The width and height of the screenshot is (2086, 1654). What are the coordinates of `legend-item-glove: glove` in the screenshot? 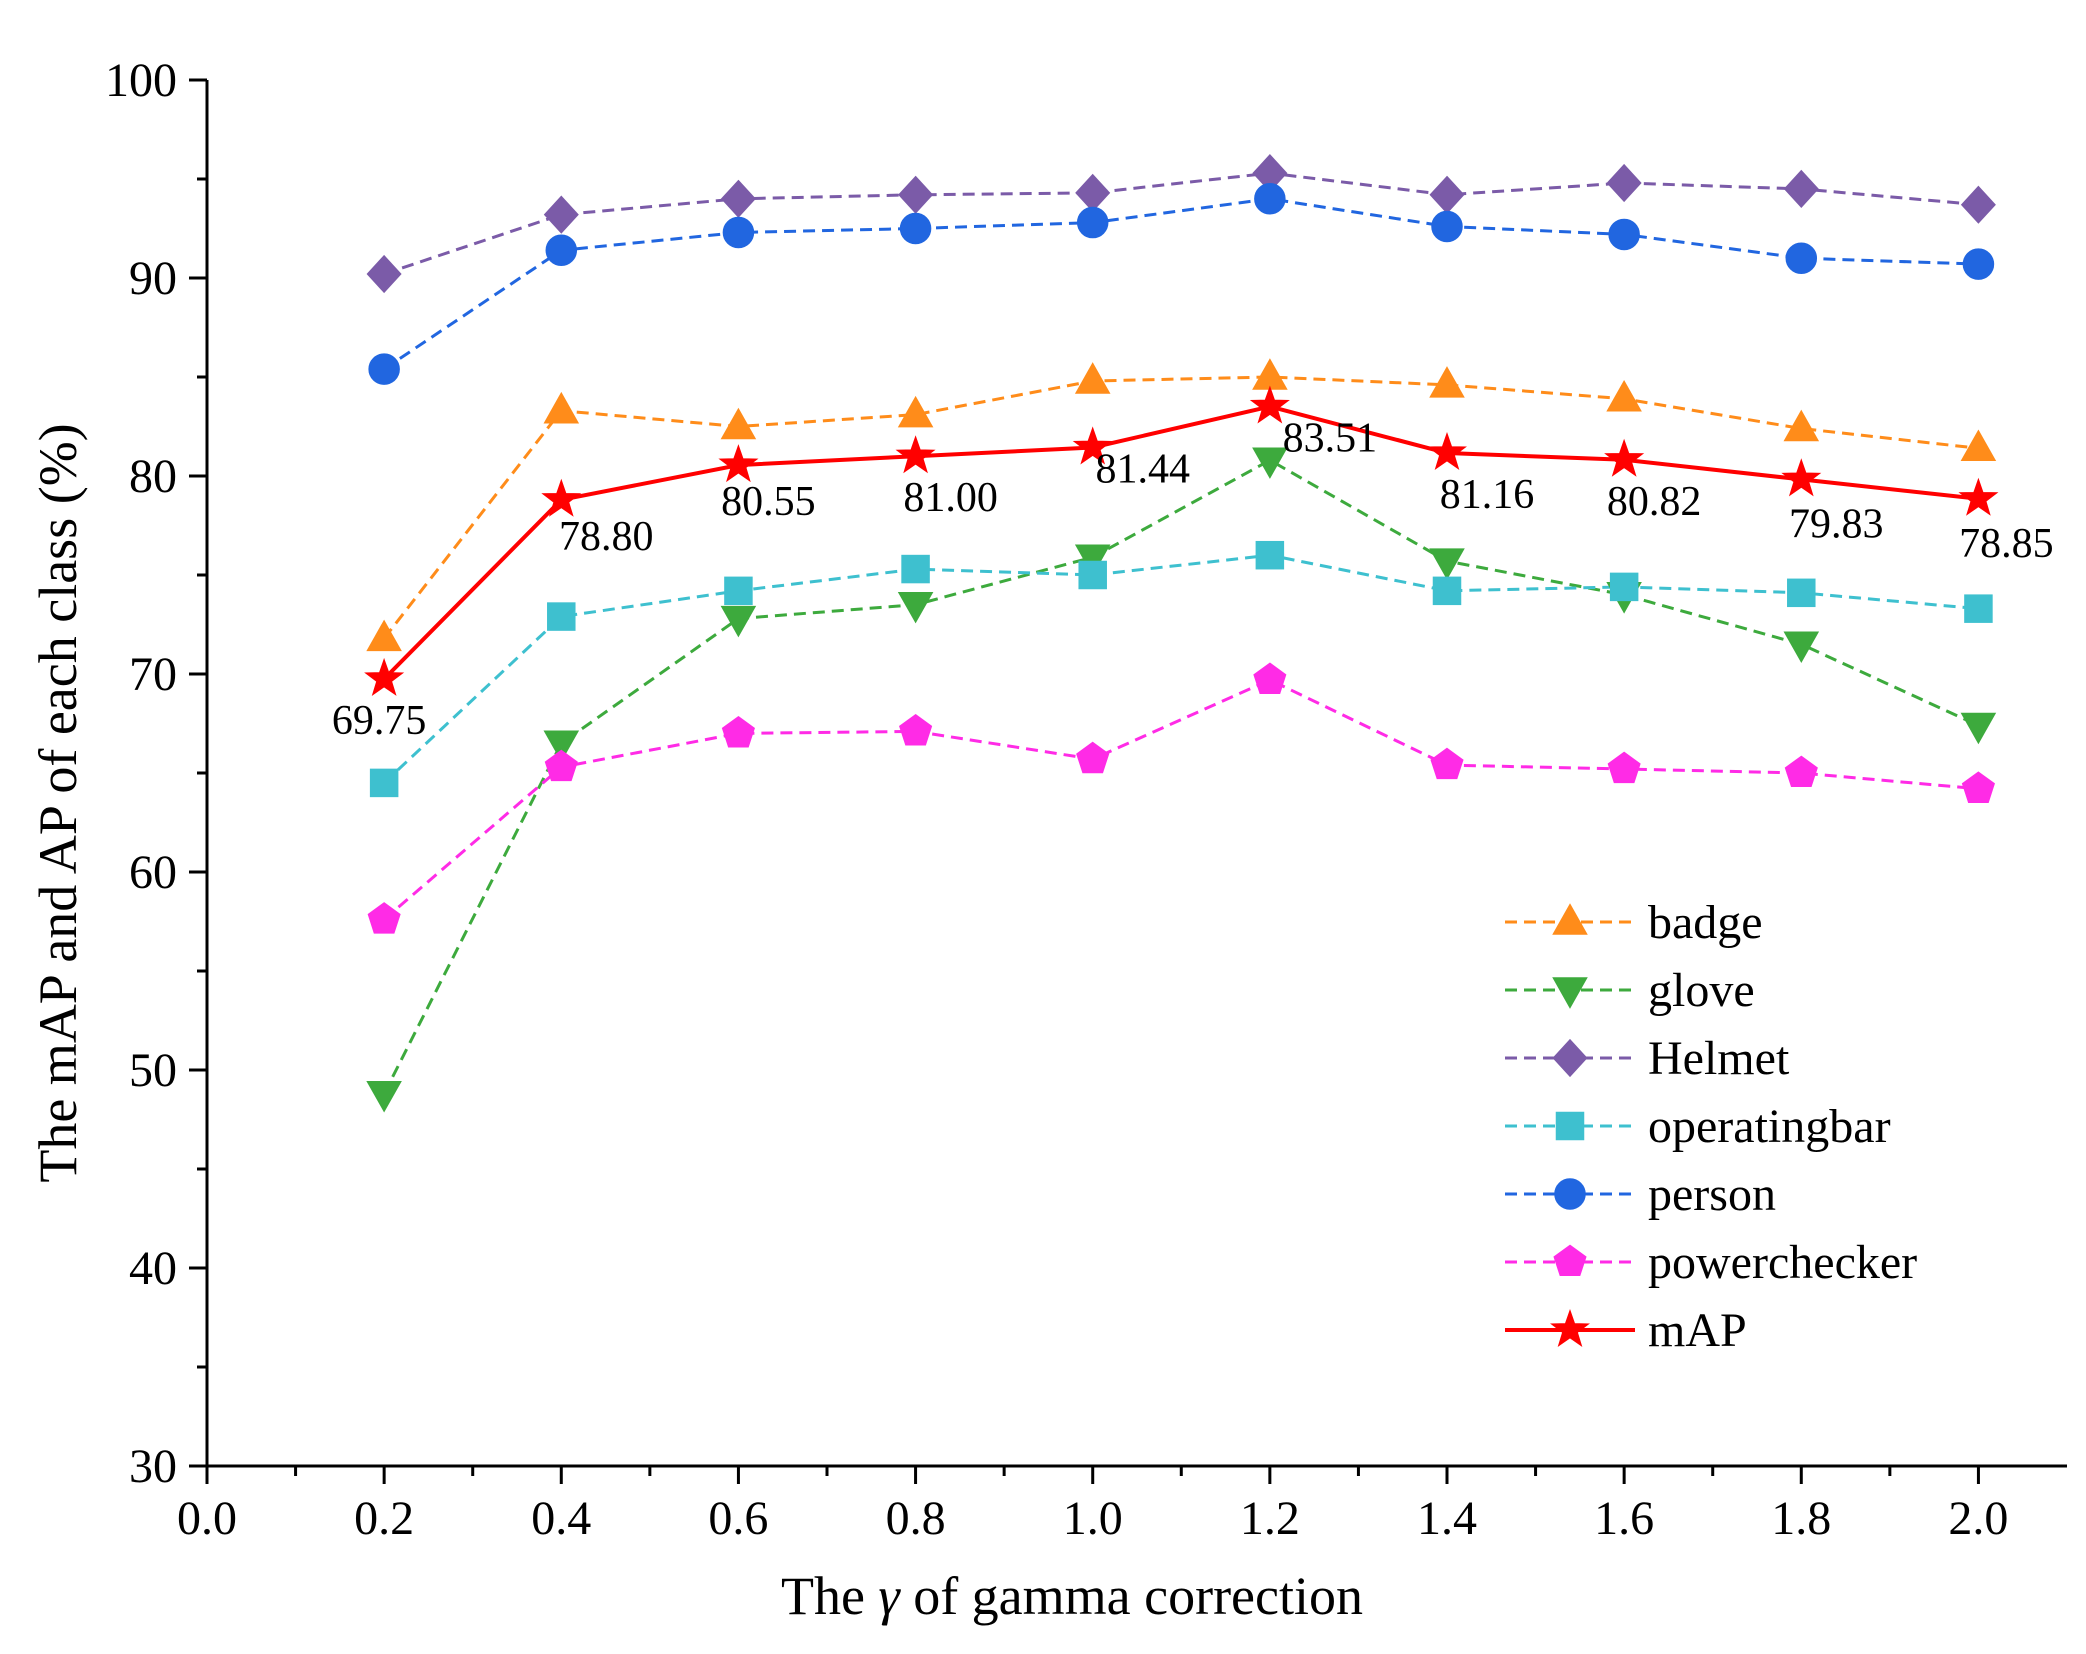 It's located at (1630, 990).